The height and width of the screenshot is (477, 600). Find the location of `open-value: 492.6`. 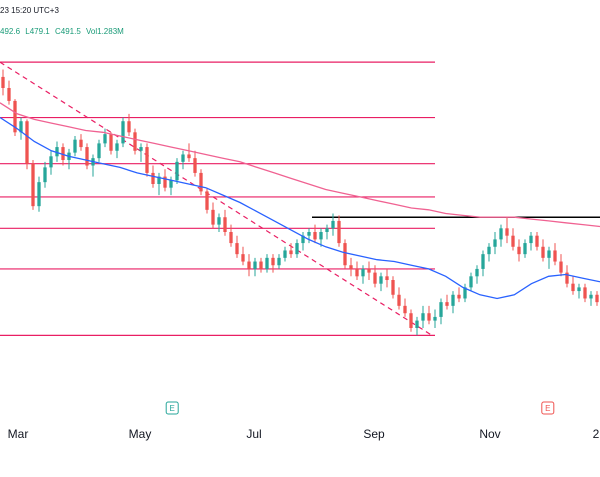

open-value: 492.6 is located at coordinates (10, 31).